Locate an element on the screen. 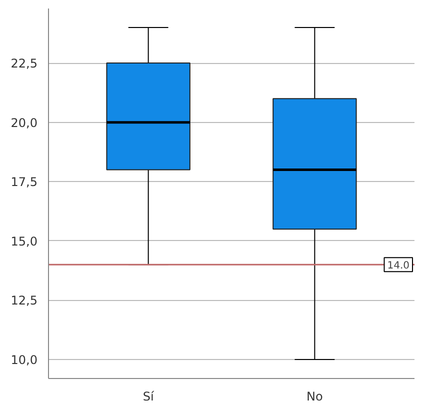  y-tick-label: 10,0 is located at coordinates (24, 360).